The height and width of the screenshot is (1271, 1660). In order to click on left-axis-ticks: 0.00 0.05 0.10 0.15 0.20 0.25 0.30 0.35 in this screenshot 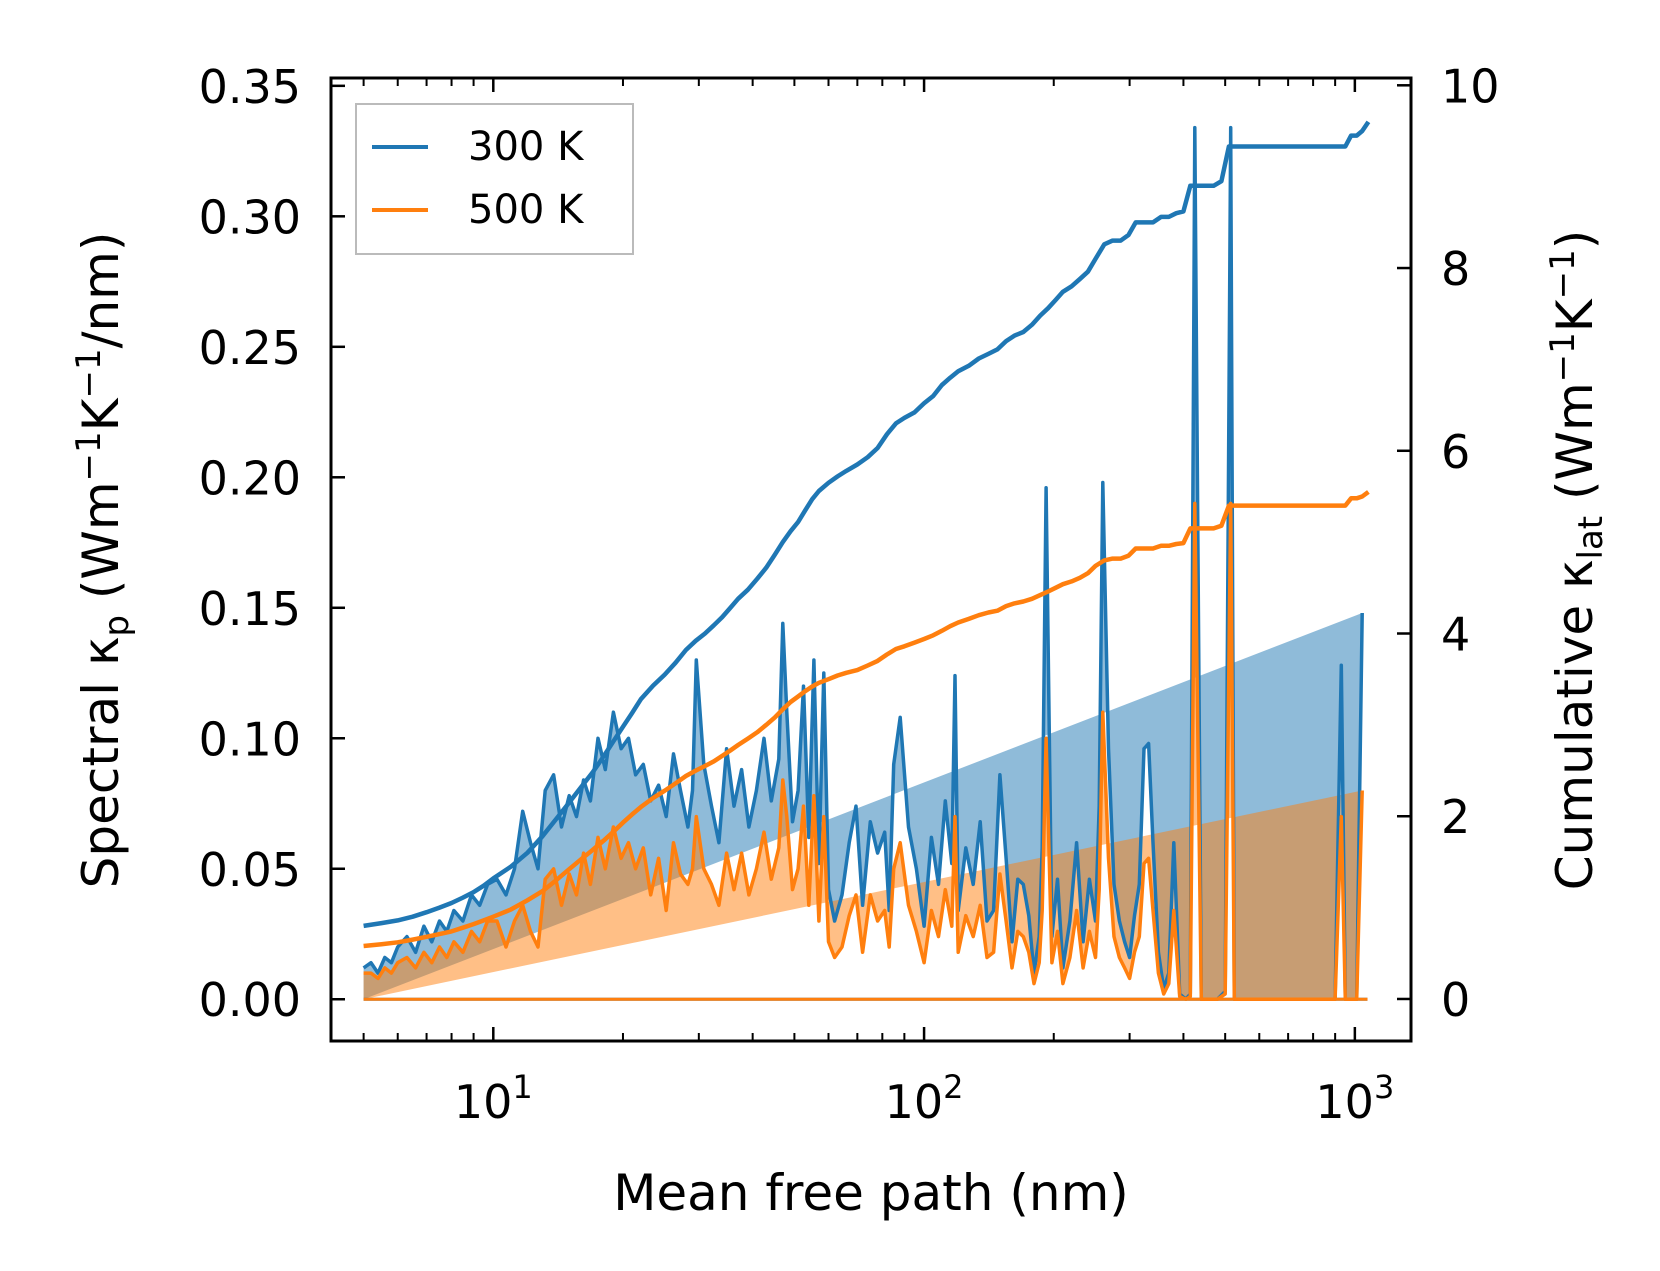, I will do `click(272, 543)`.